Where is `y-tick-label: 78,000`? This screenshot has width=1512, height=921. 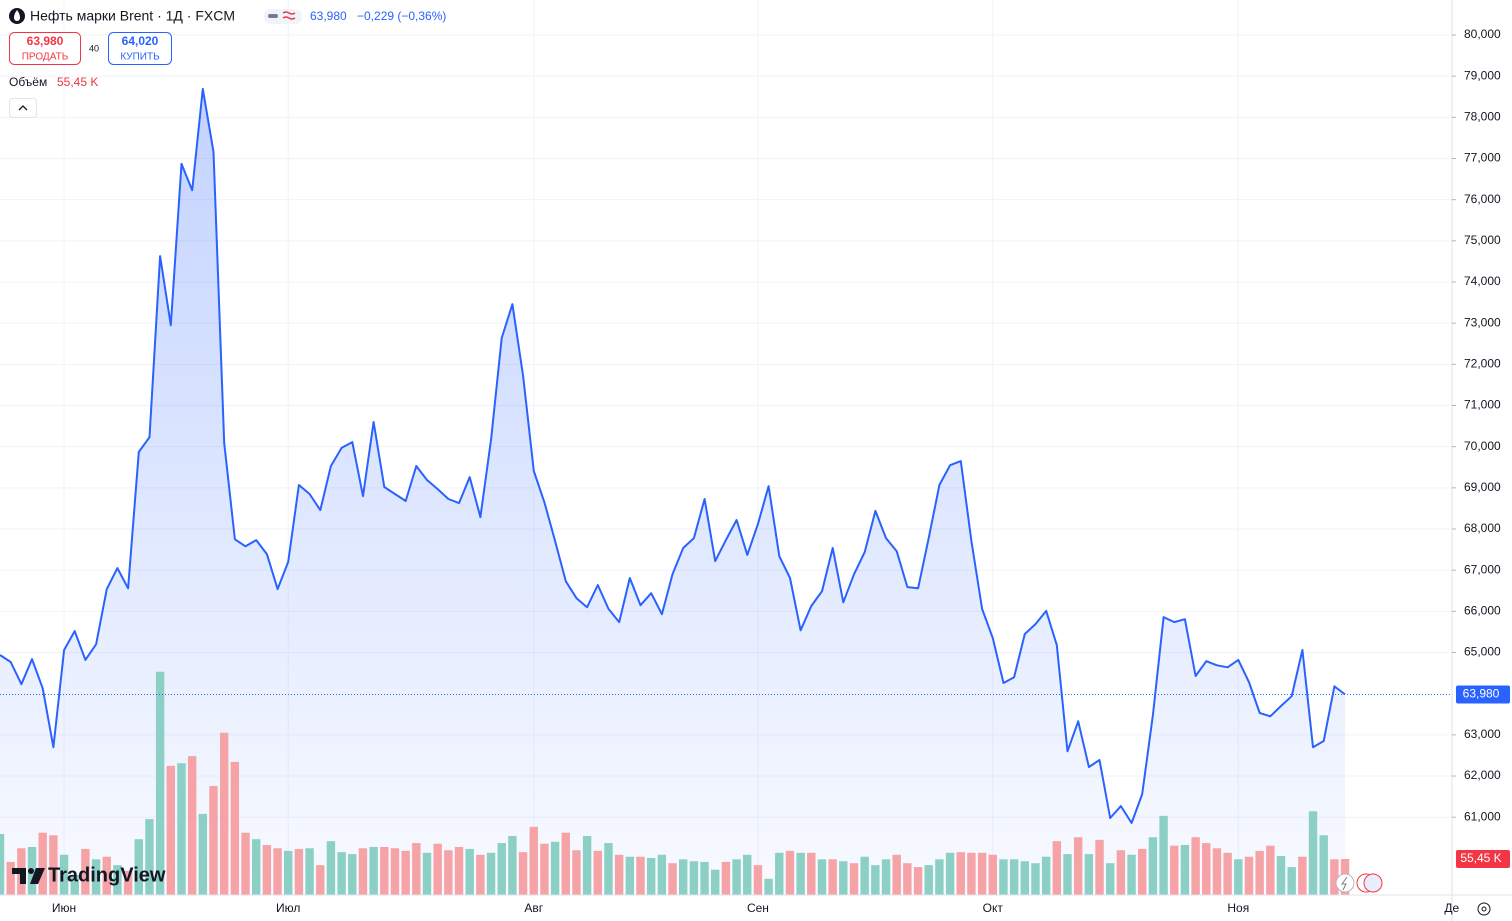 y-tick-label: 78,000 is located at coordinates (1482, 117).